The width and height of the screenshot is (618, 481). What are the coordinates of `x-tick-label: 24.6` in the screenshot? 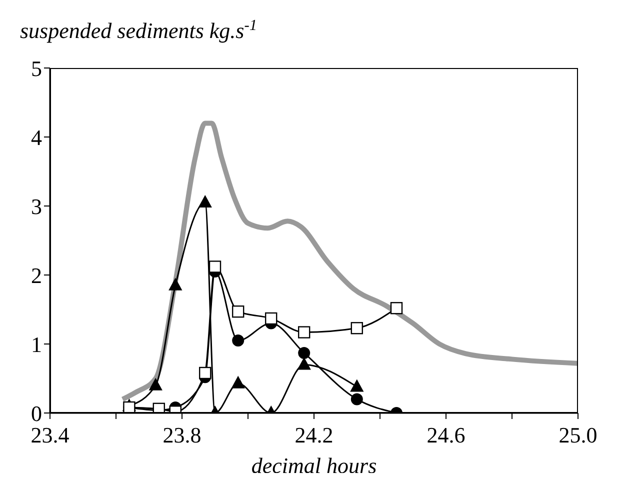 It's located at (446, 435).